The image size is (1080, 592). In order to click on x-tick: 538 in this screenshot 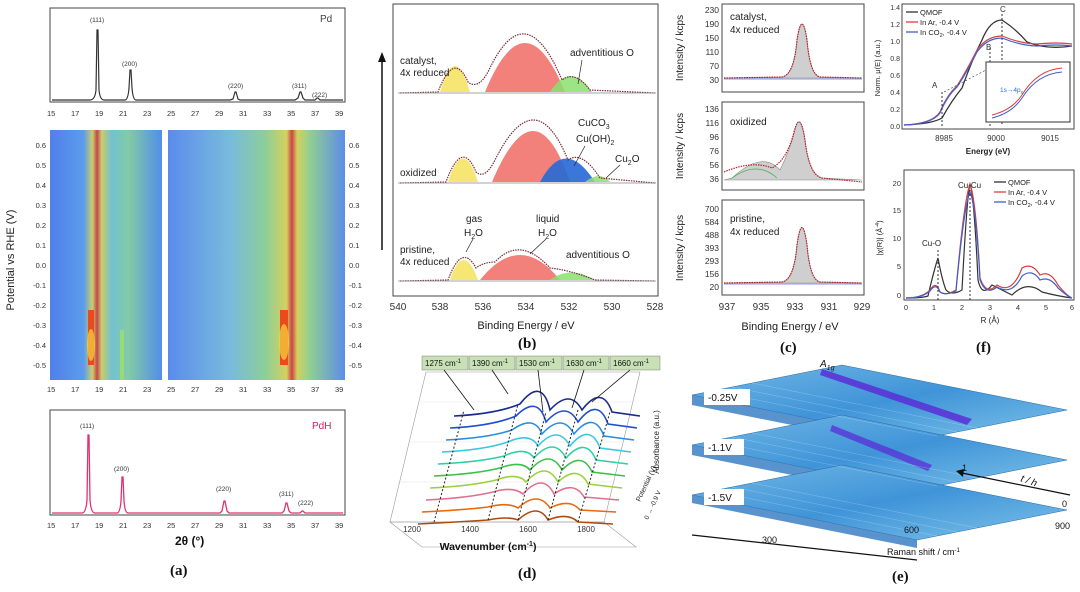, I will do `click(440, 307)`.